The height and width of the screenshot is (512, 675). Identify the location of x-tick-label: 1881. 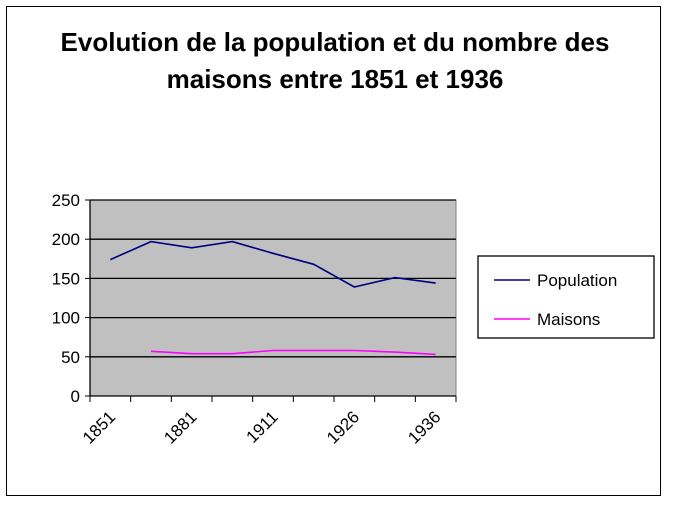
(180, 427).